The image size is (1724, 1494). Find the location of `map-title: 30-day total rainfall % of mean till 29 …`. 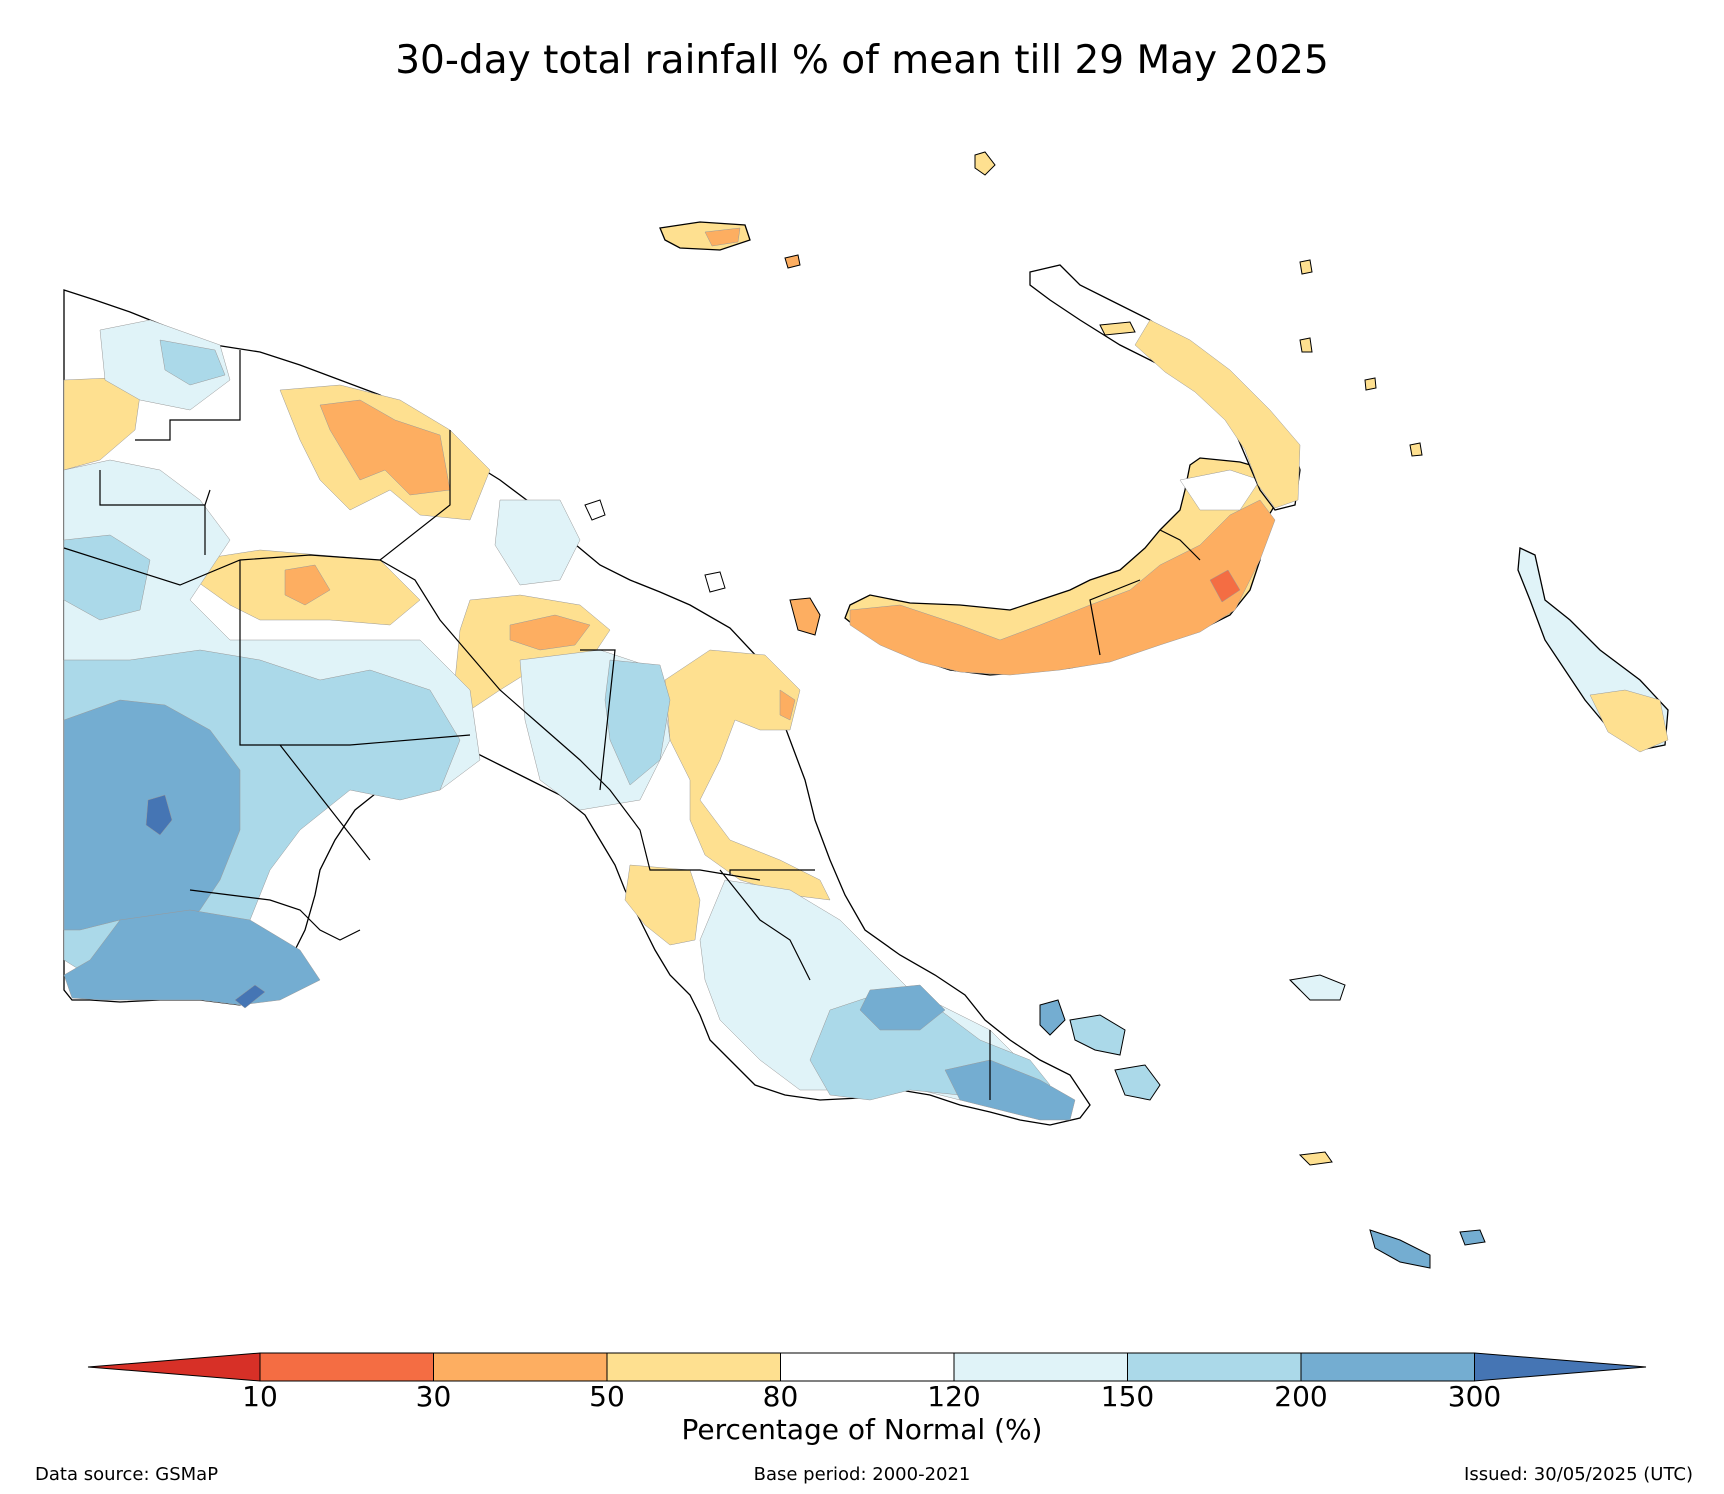

map-title: 30-day total rainfall % of mean till 29 … is located at coordinates (862, 60).